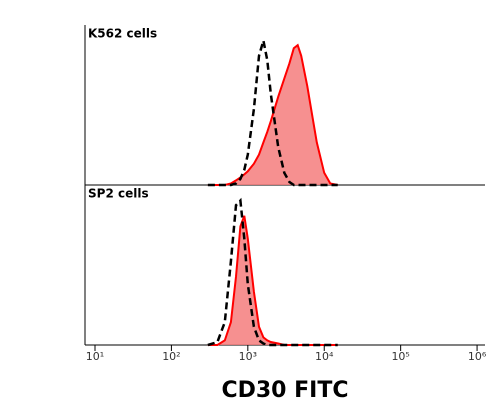 The width and height of the screenshot is (500, 420). What do you see at coordinates (248, 356) in the screenshot?
I see `x-tick-label: 10³` at bounding box center [248, 356].